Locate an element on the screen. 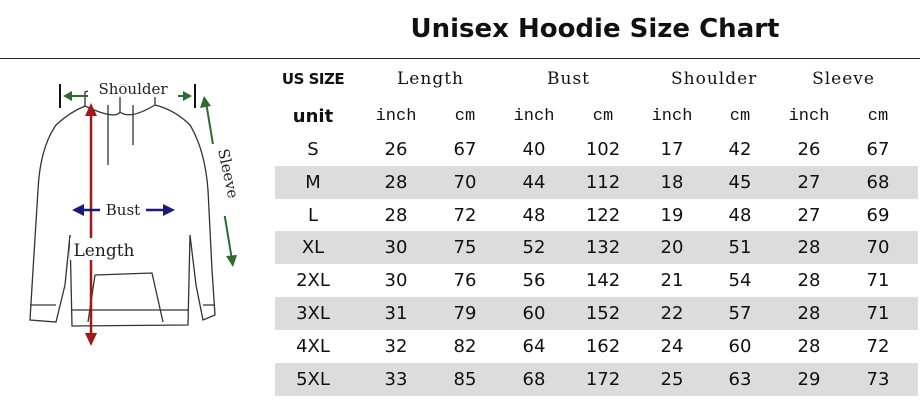 This screenshot has height=405, width=920. value-cell: 112 is located at coordinates (603, 182).